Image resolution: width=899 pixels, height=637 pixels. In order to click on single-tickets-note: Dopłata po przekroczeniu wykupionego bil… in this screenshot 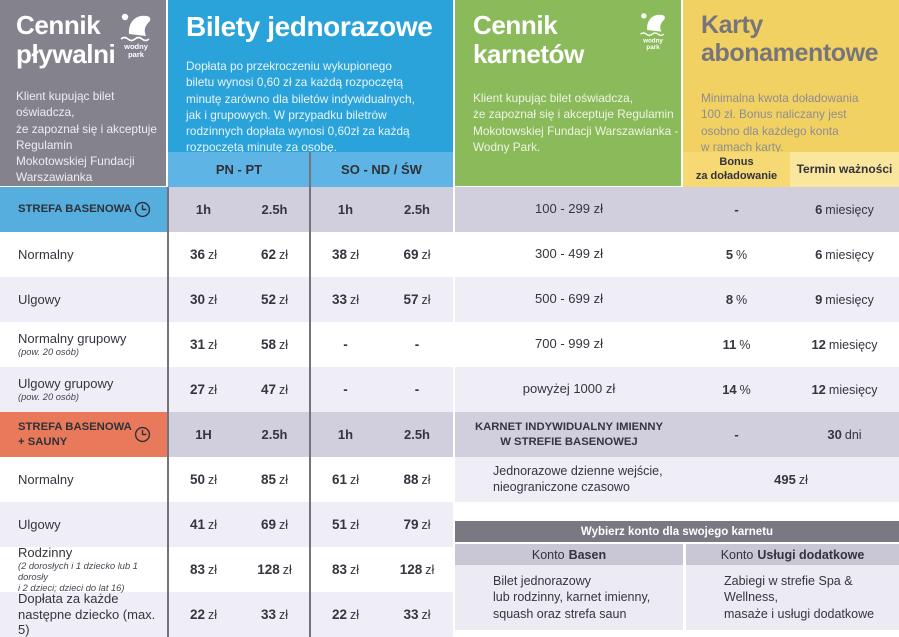, I will do `click(300, 107)`.